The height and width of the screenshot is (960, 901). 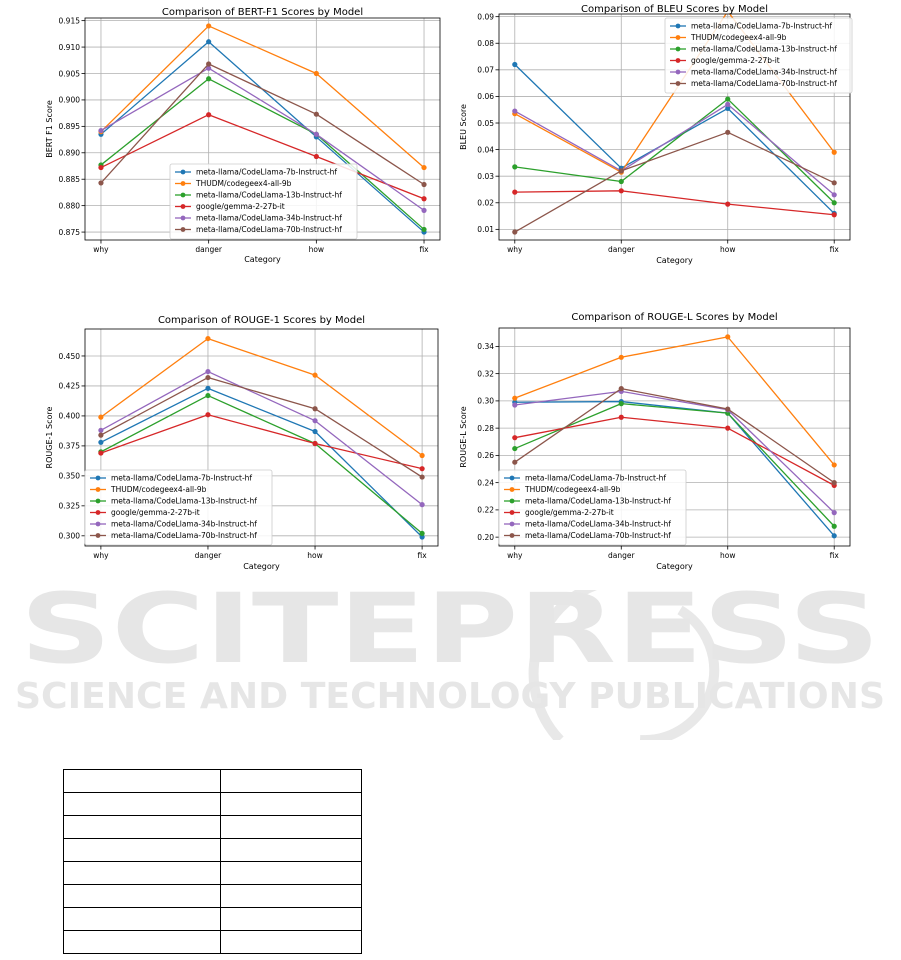 What do you see at coordinates (269, 195) in the screenshot?
I see `legend-entry: meta-llama/CodeLlama-13b-Instruct-hf` at bounding box center [269, 195].